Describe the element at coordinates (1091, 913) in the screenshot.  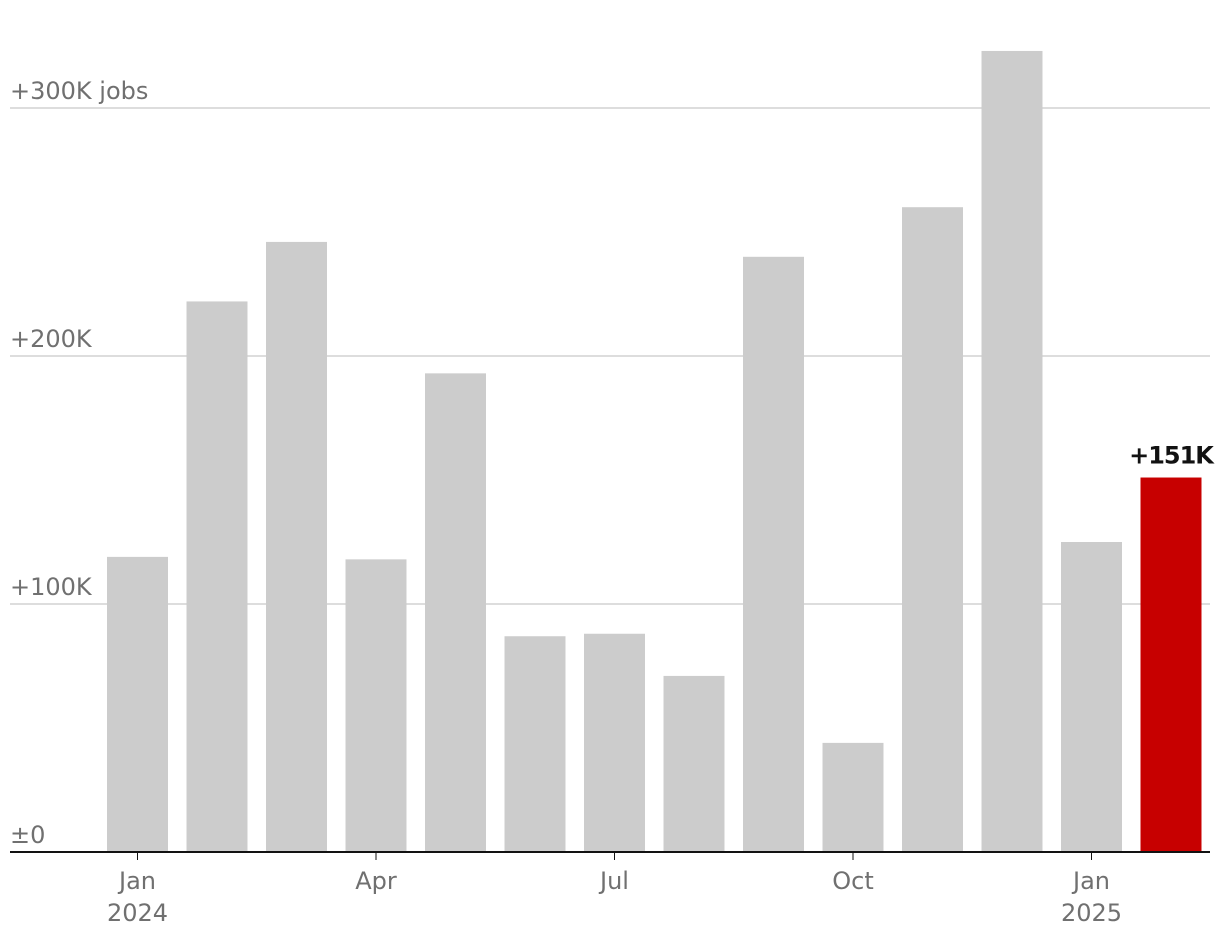
I see `x-tick-year: 2025` at that location.